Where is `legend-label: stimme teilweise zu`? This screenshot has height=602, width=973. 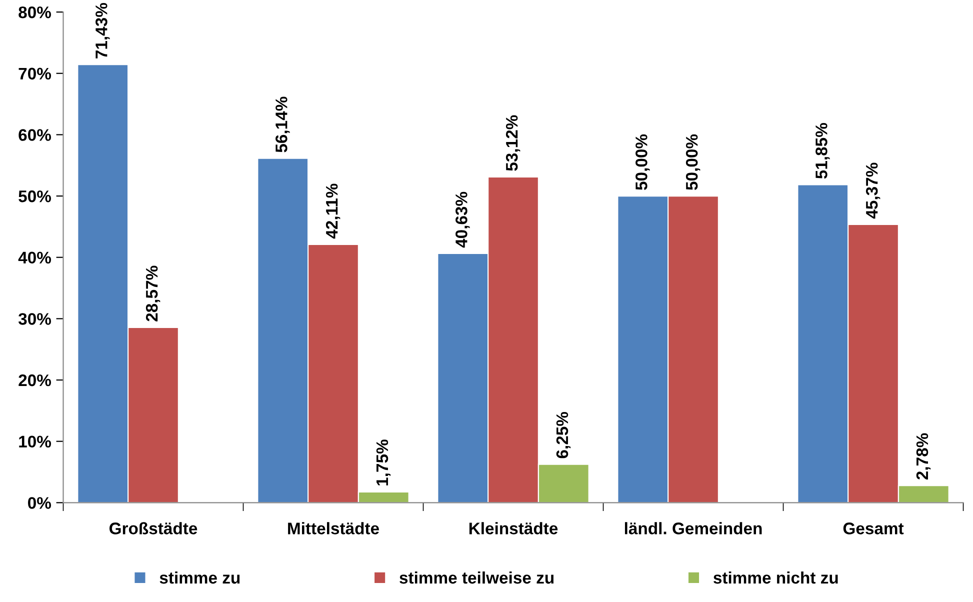 legend-label: stimme teilweise zu is located at coordinates (477, 577).